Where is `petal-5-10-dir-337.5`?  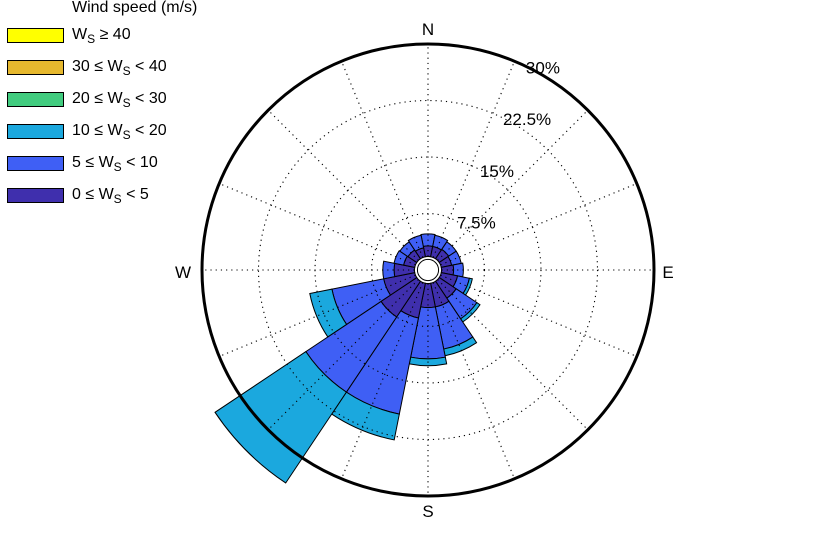
petal-5-10-dir-337.5 is located at coordinates (416, 243).